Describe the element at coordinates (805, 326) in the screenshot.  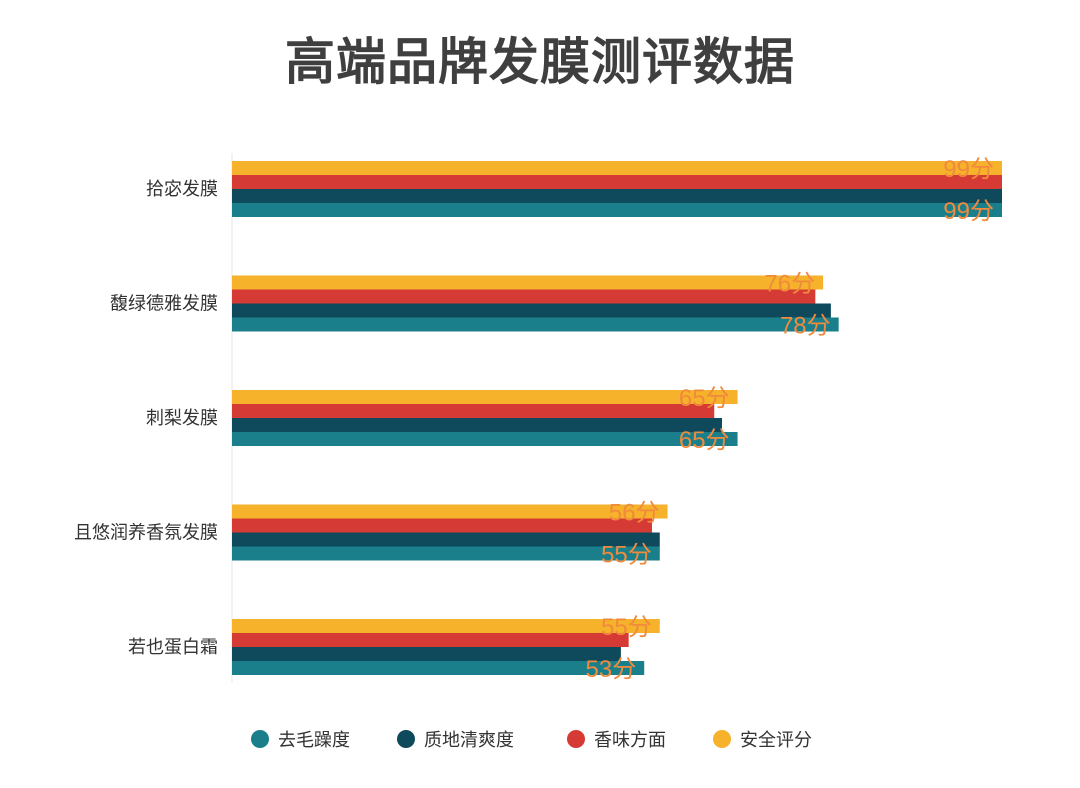
I see `data-label: 78分` at that location.